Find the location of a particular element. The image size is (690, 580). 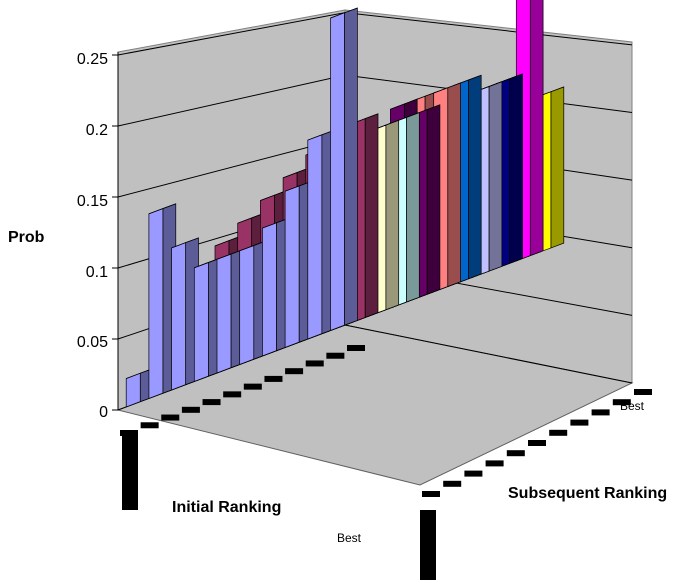

x-axis-tick-bar is located at coordinates (130, 471).